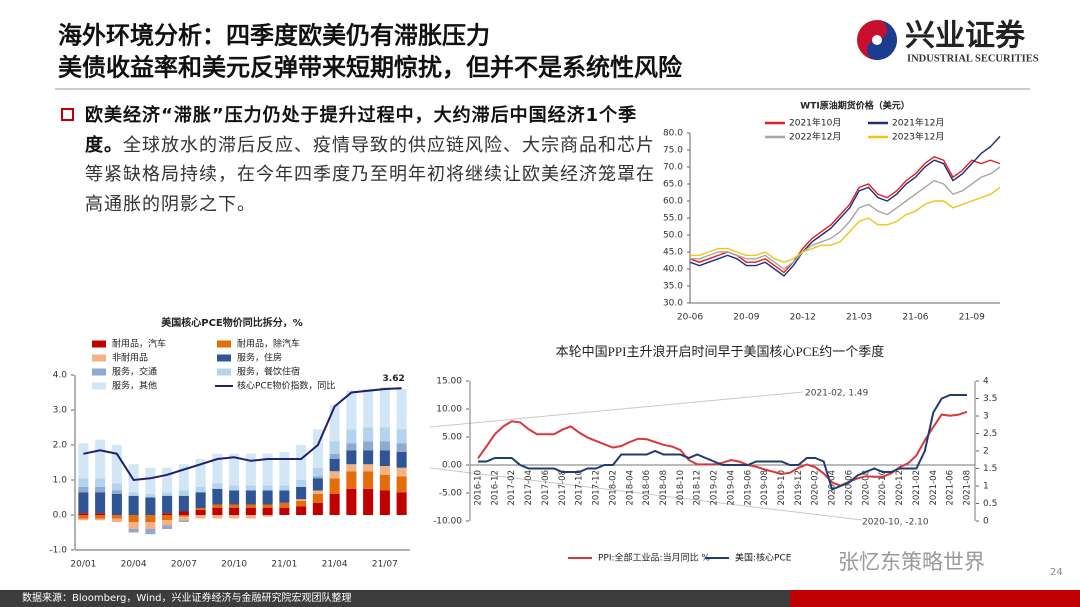  Describe the element at coordinates (370, 68) in the screenshot. I see `title-line: 美债收益率和美元反弹带来短期惊扰，但并不是系统性风险` at that location.